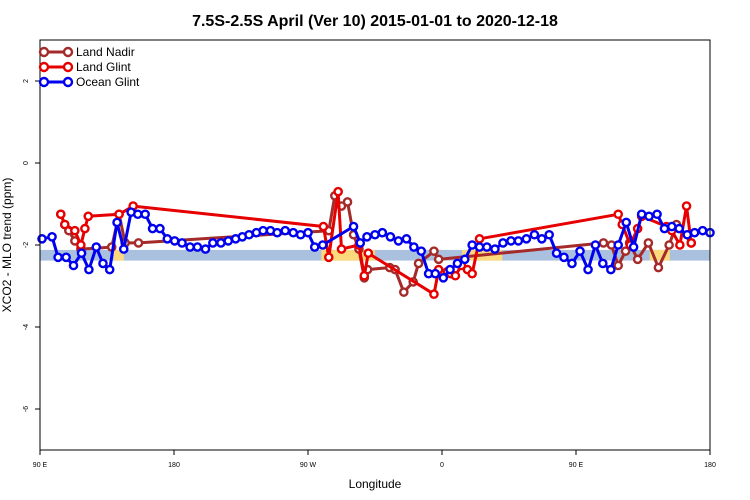  I want to click on x-tick-label: 90 W, so click(308, 465).